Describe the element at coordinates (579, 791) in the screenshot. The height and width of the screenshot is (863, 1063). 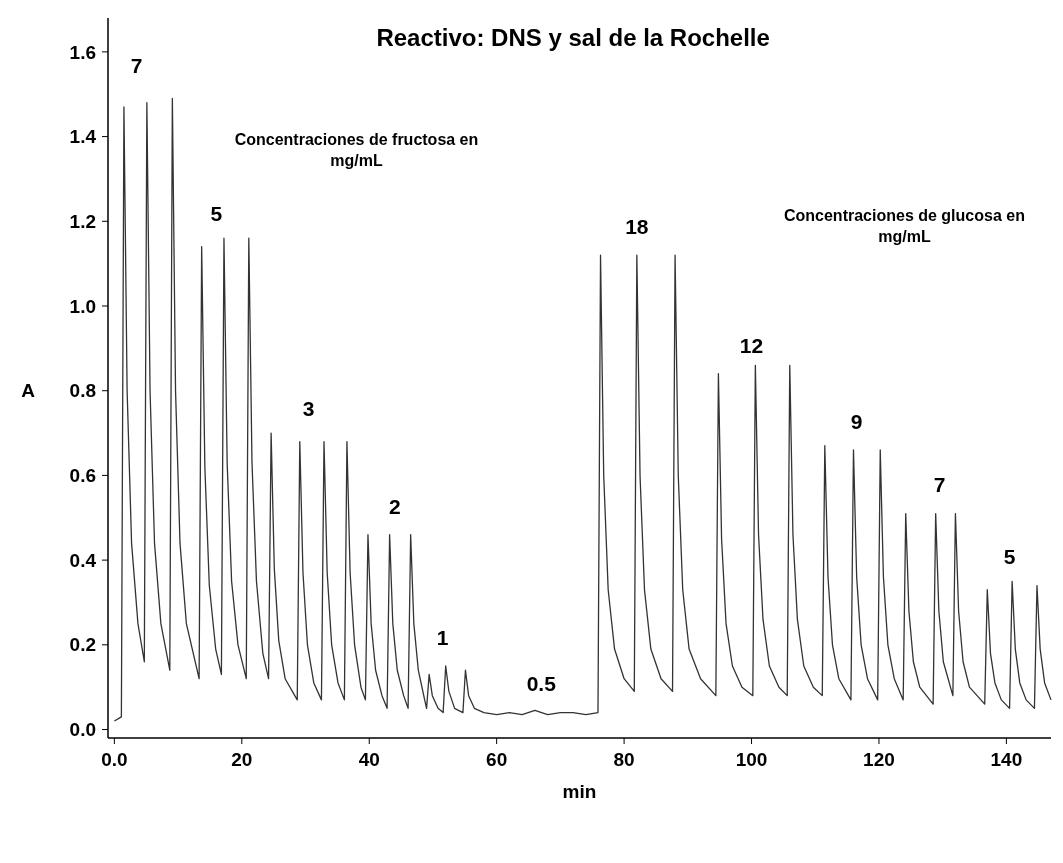
I see `x-axis-title: min` at that location.